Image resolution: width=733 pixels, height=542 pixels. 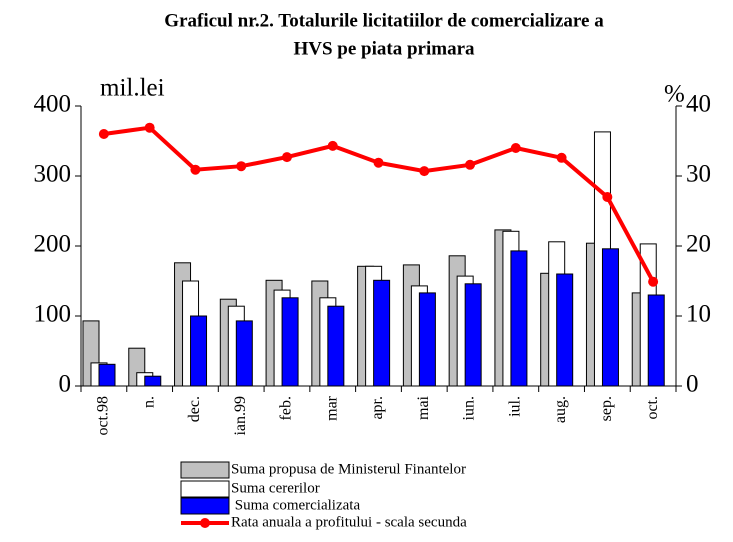 What do you see at coordinates (132, 88) in the screenshot?
I see `y-axis-label: mil.lei` at bounding box center [132, 88].